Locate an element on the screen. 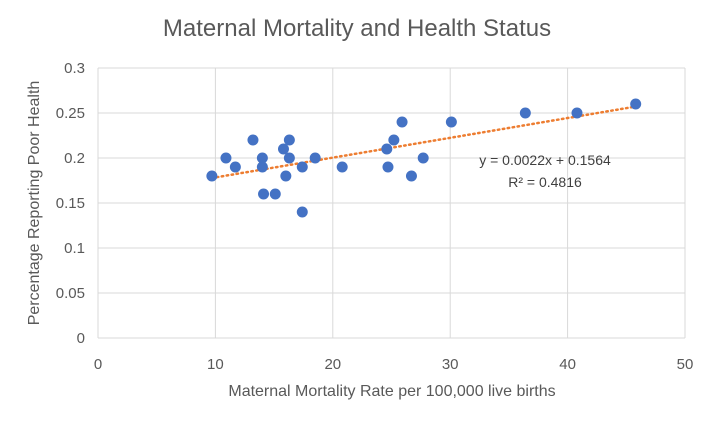 This screenshot has width=710, height=421. y-axis-title: Percentage Reporting Poor Health is located at coordinates (34, 203).